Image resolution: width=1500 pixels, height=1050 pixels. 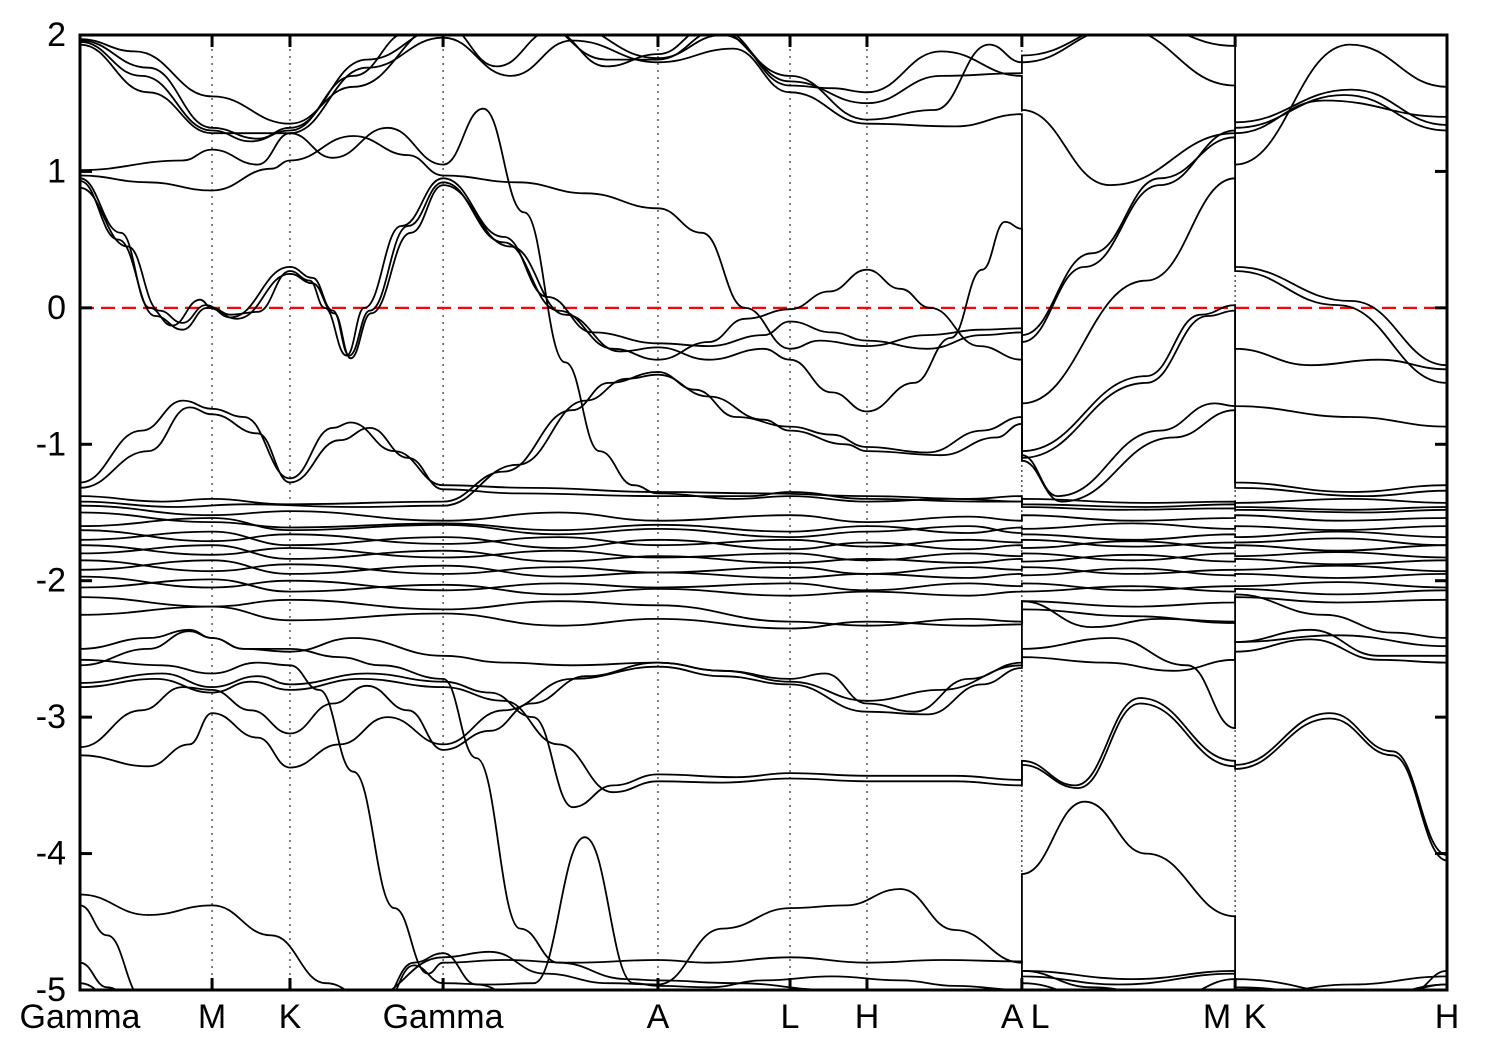 I want to click on y-axis-tick-label: -4, so click(x=51, y=854).